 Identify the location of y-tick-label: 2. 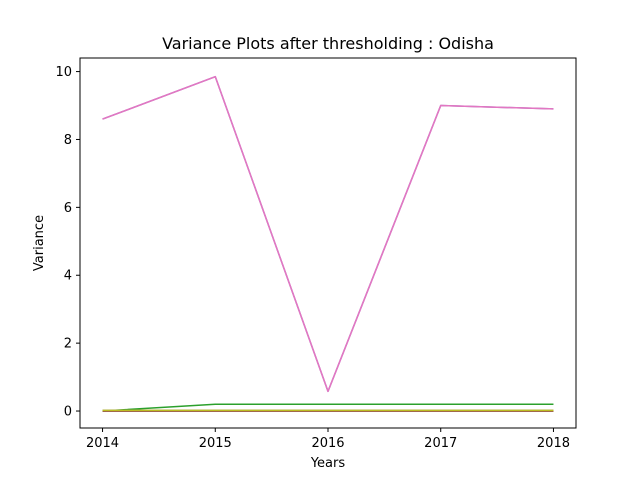
(68, 344).